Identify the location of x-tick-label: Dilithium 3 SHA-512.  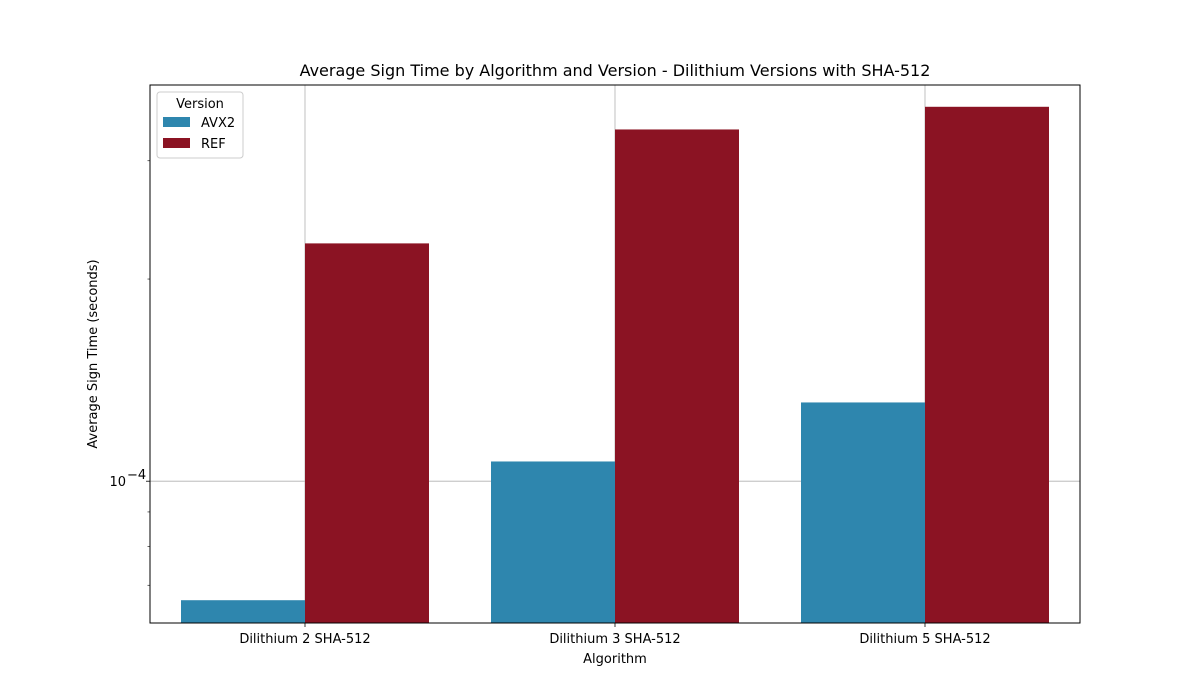
(614, 639).